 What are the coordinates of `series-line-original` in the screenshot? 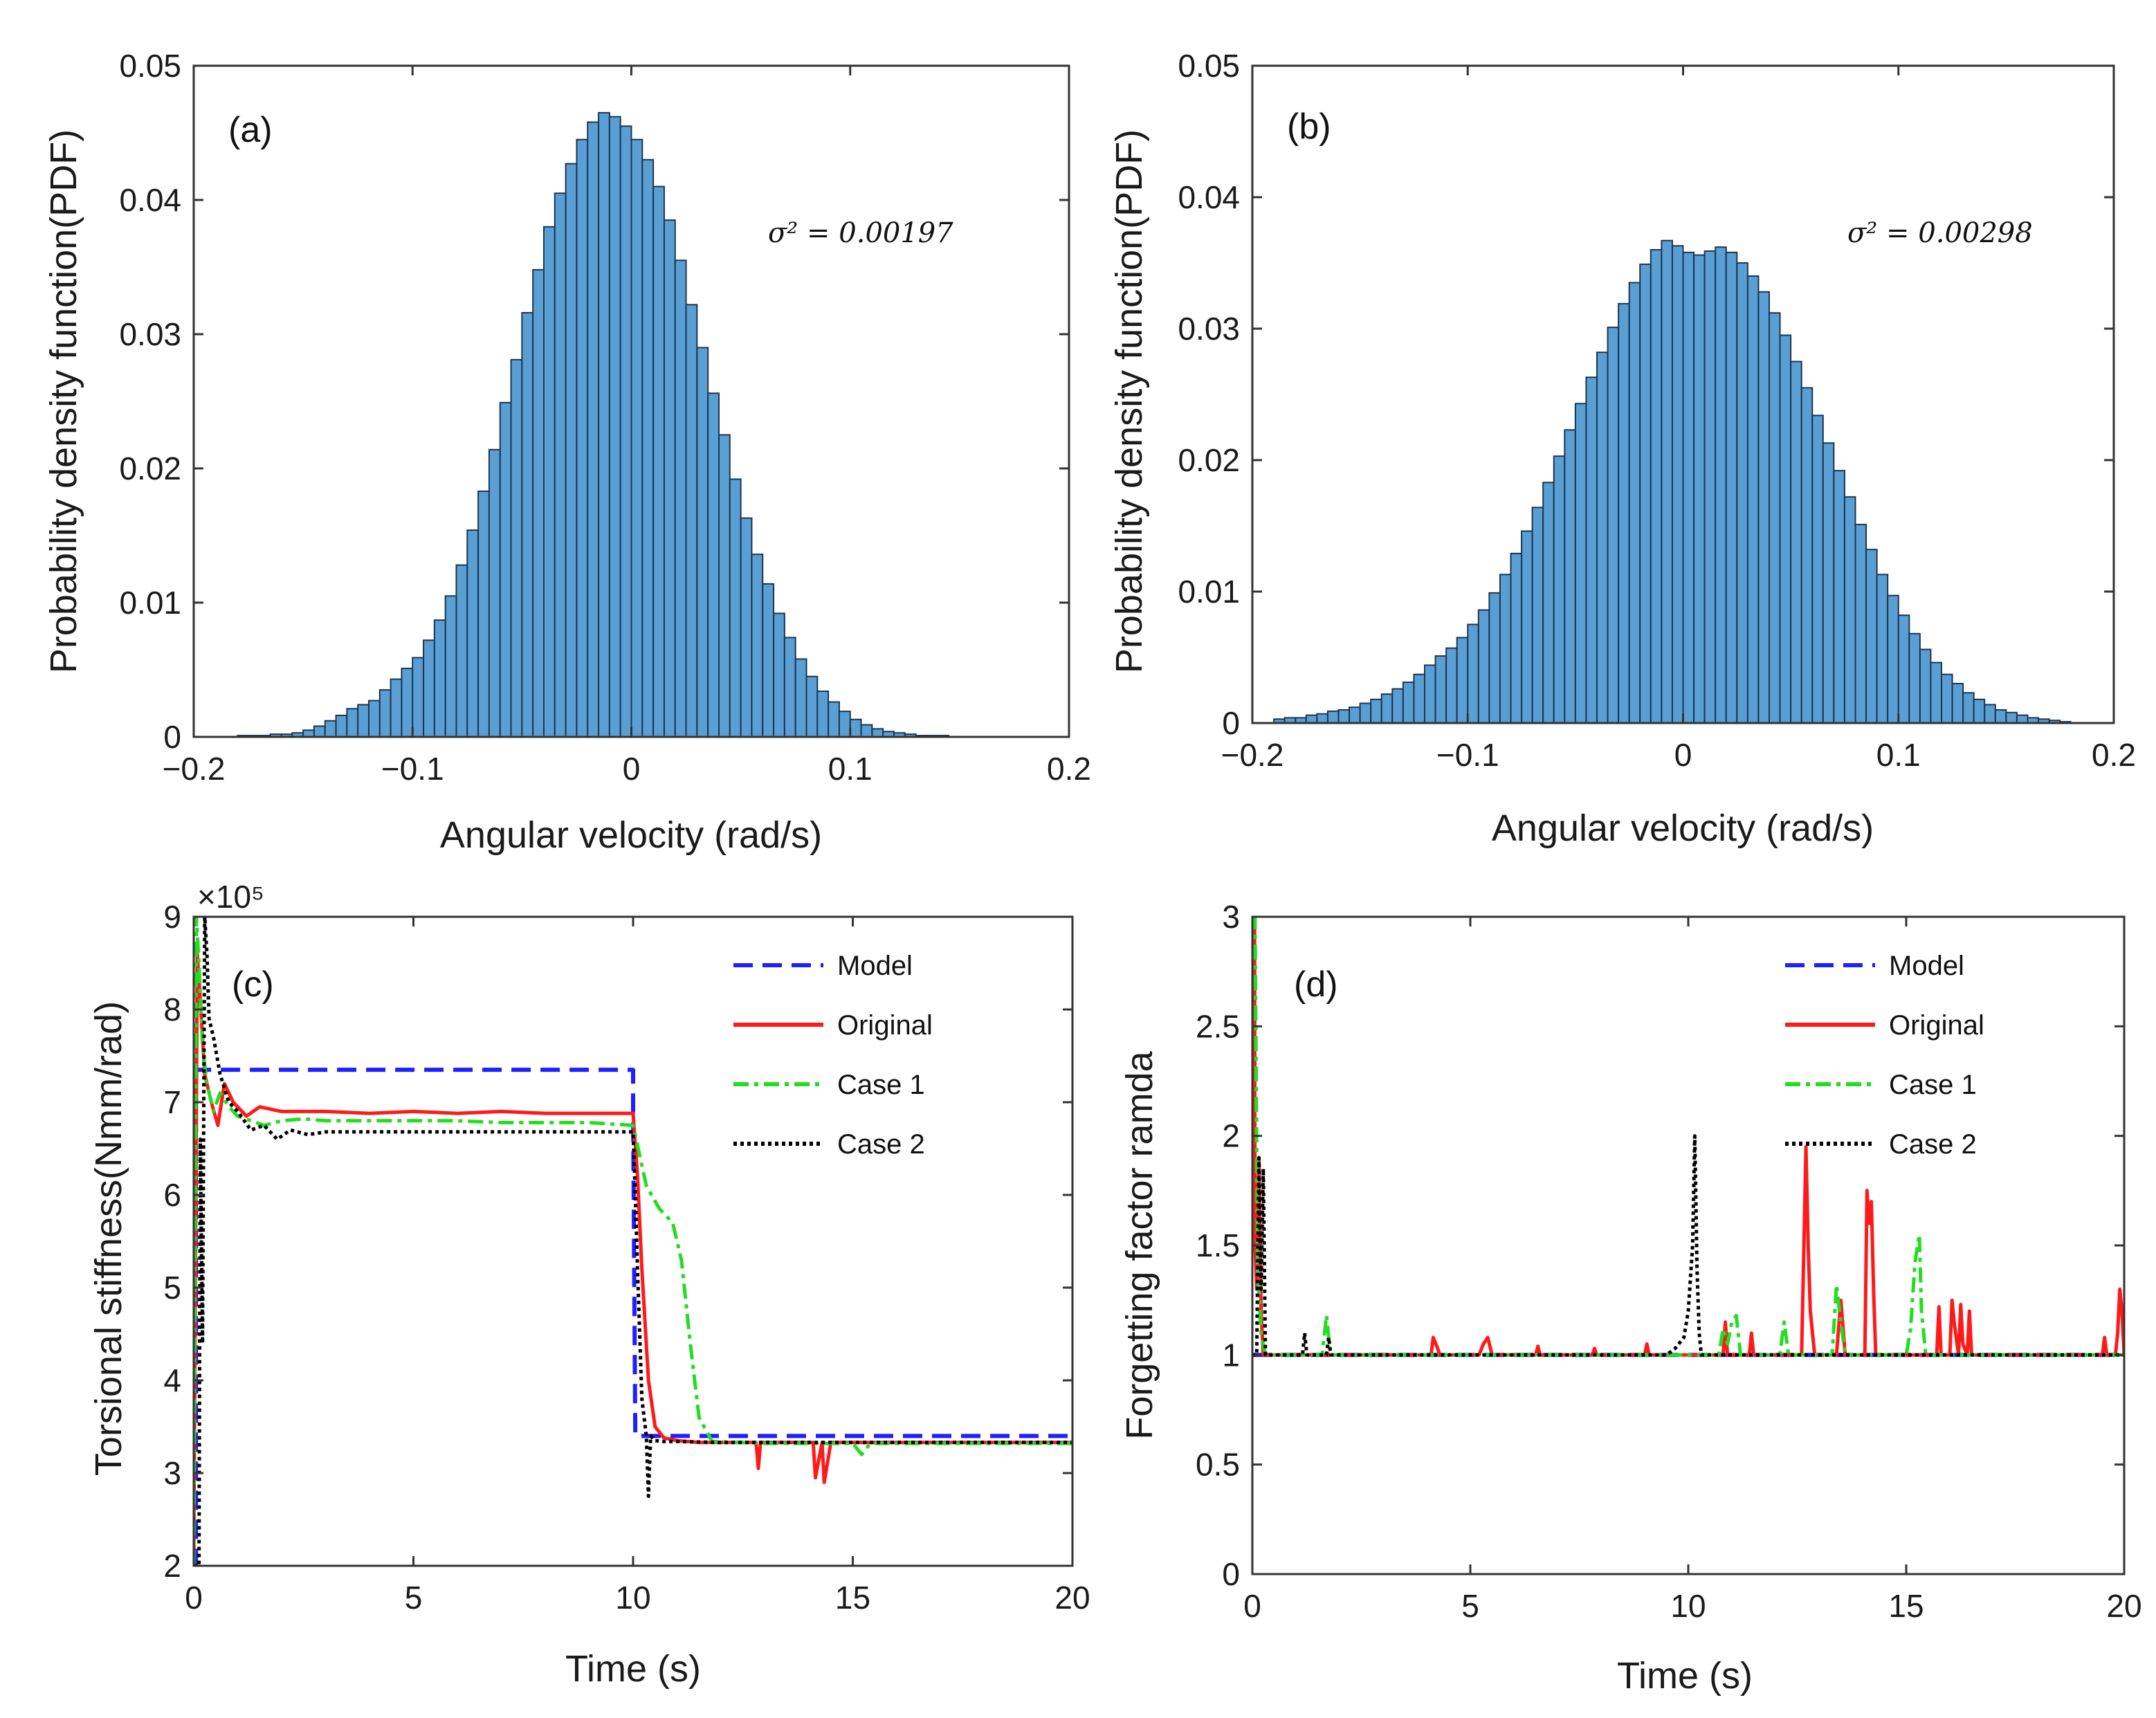 It's located at (633, 1259).